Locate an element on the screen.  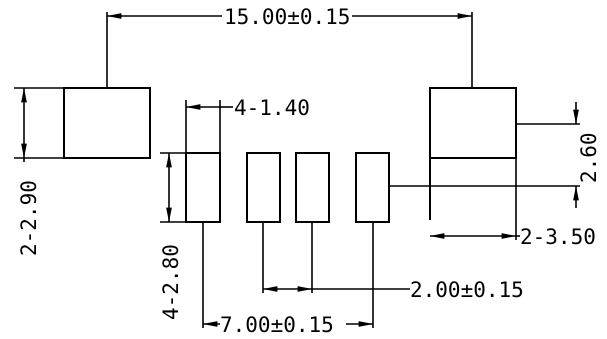
dim-lead-height: 4-2.80 is located at coordinates (172, 236).